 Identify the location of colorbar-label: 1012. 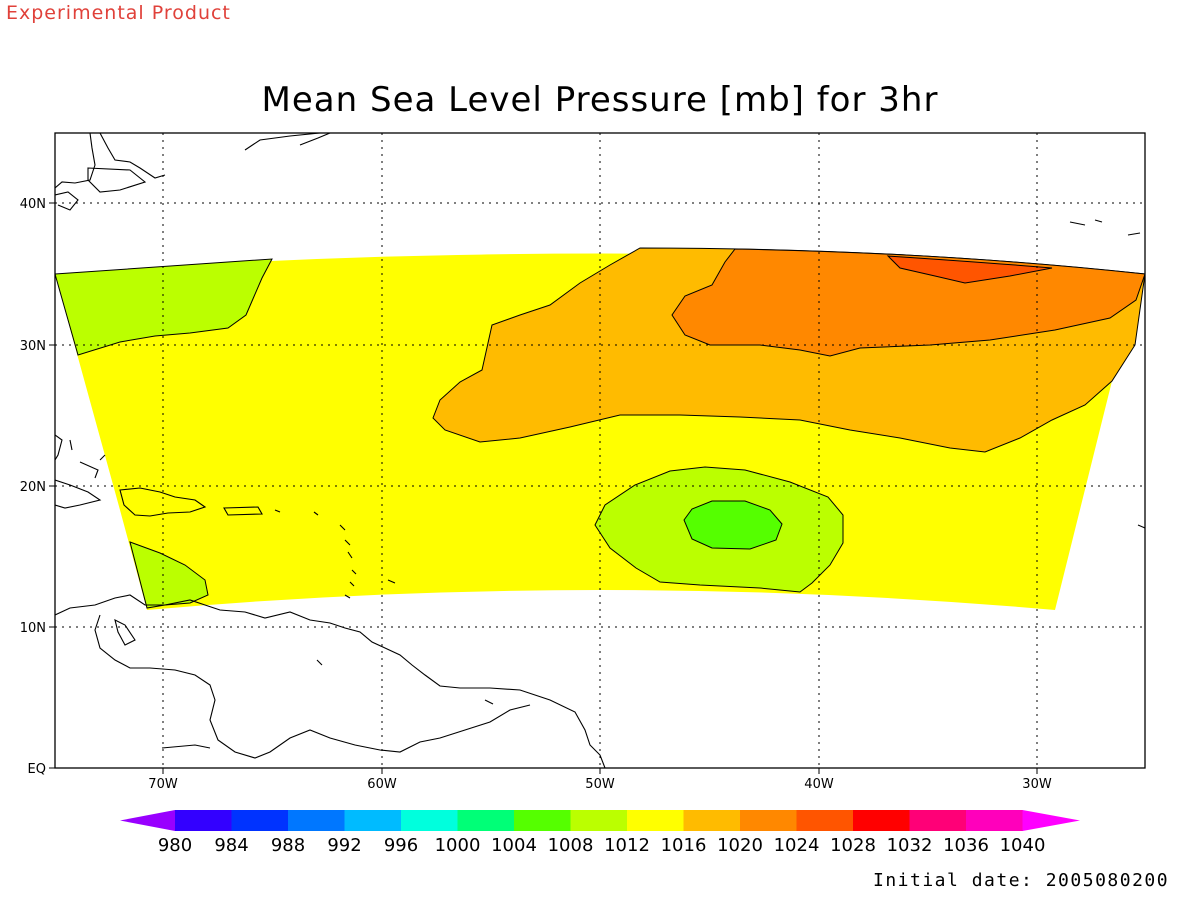
(627, 845).